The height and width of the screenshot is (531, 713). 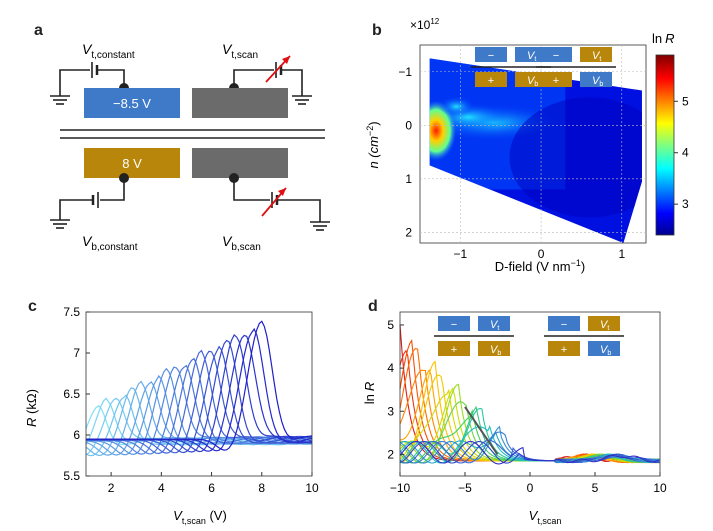 What do you see at coordinates (390, 411) in the screenshot?
I see `y-tick-label: 3` at bounding box center [390, 411].